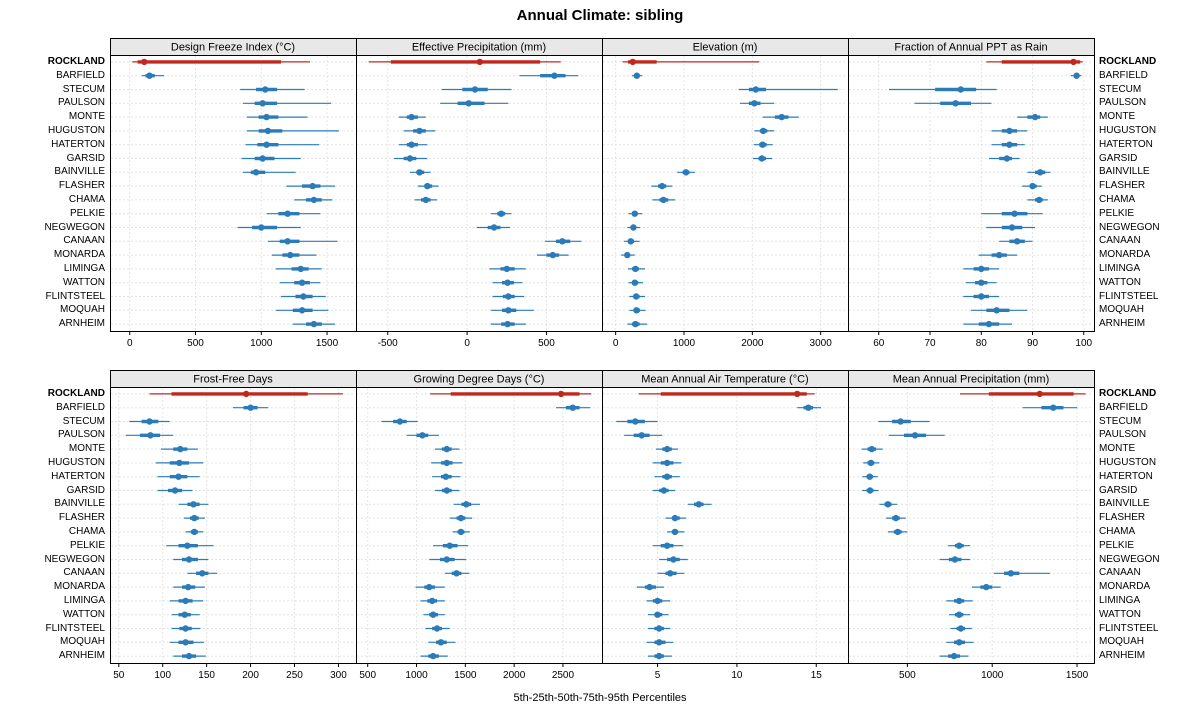 This screenshot has height=725, width=1200. What do you see at coordinates (998, 255) in the screenshot?
I see `percentiles-monarda` at bounding box center [998, 255].